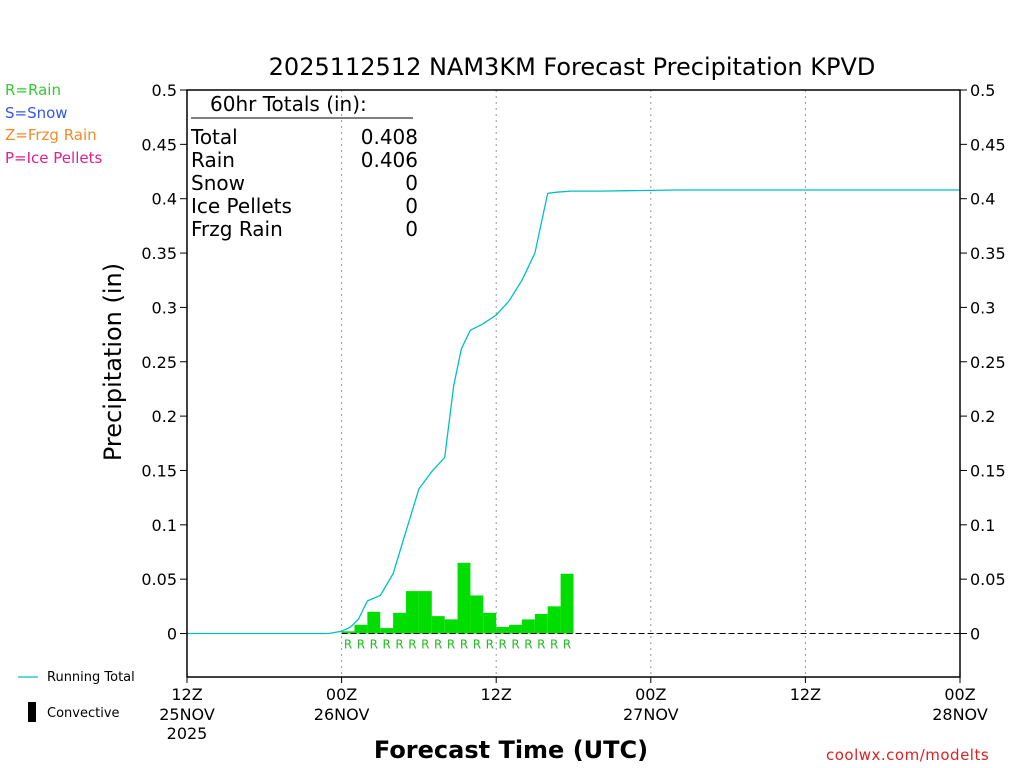  I want to click on y-tick-label-left: 0.1, so click(164, 525).